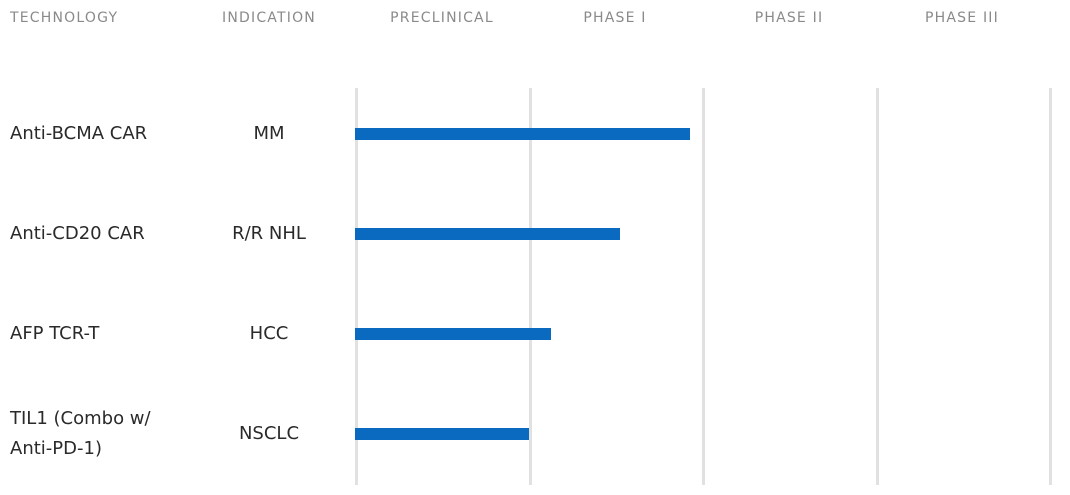  I want to click on technology-label-line: AFP TCR-T, so click(55, 333).